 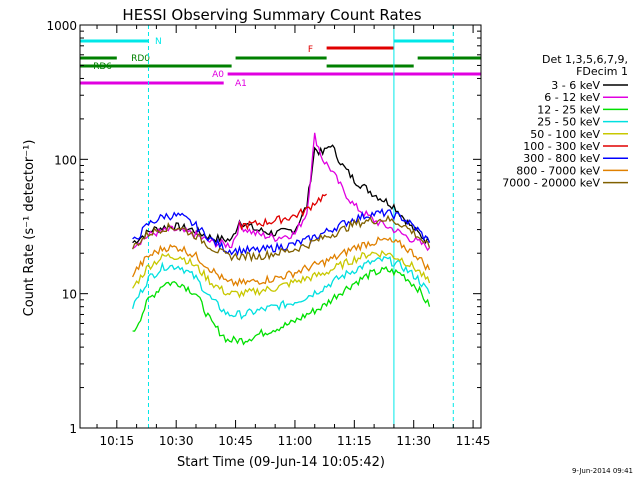 What do you see at coordinates (602, 471) in the screenshot?
I see `footer-date: 9-Jun-2014 09:41` at bounding box center [602, 471].